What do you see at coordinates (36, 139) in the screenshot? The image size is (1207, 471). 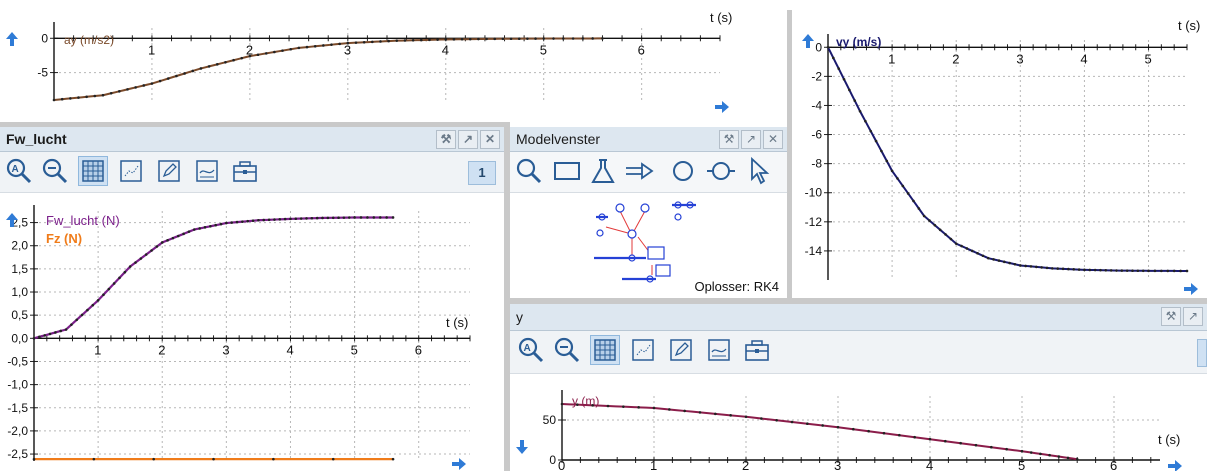 I see `panel-title: Fw_lucht` at bounding box center [36, 139].